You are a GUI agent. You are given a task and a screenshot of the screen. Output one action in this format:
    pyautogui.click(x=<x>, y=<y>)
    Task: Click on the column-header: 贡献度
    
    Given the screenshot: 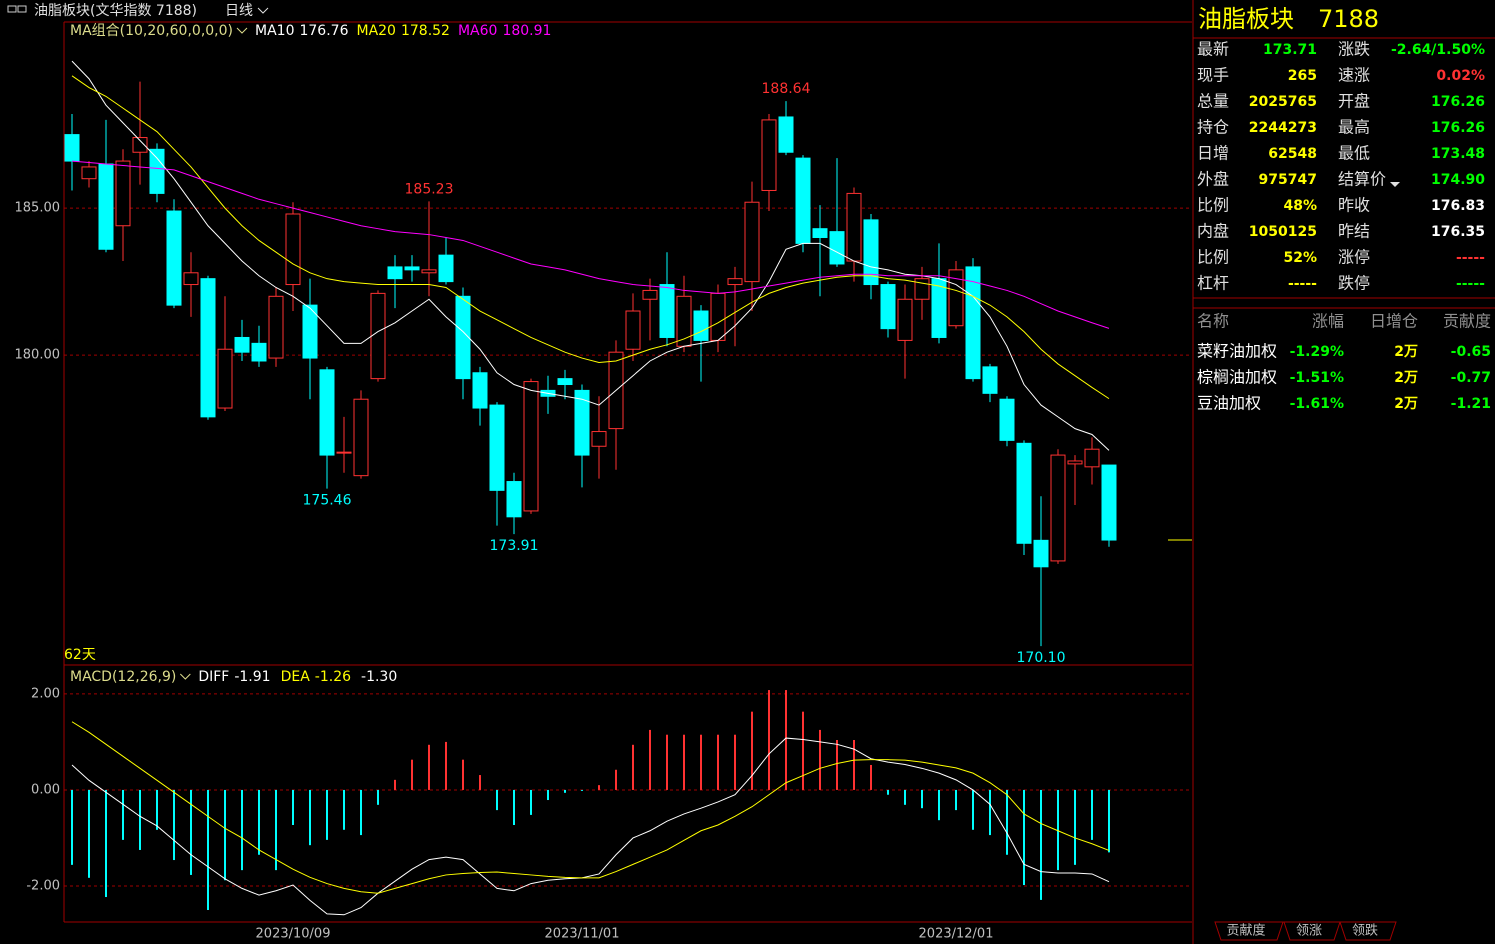 What is the action you would take?
    pyautogui.click(x=1467, y=321)
    